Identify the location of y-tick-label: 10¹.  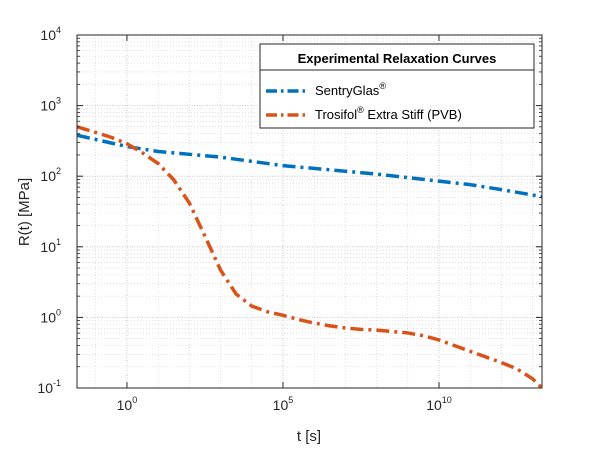
(50, 246).